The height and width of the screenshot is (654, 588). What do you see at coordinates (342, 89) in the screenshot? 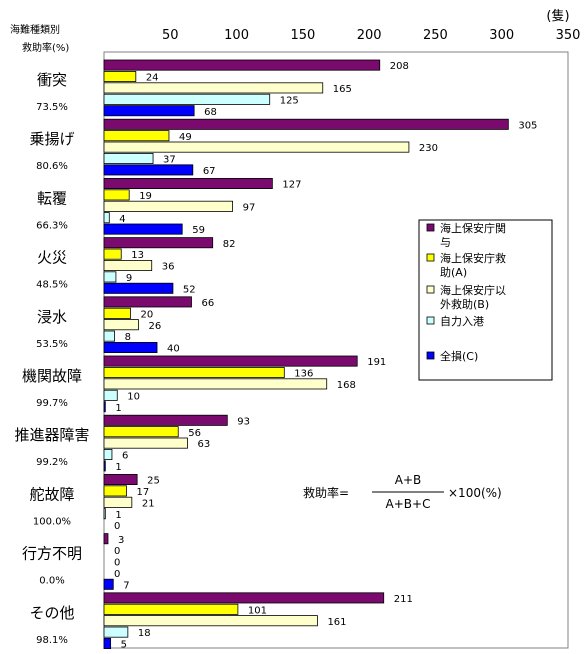
I see `bar-value-label: 165` at bounding box center [342, 89].